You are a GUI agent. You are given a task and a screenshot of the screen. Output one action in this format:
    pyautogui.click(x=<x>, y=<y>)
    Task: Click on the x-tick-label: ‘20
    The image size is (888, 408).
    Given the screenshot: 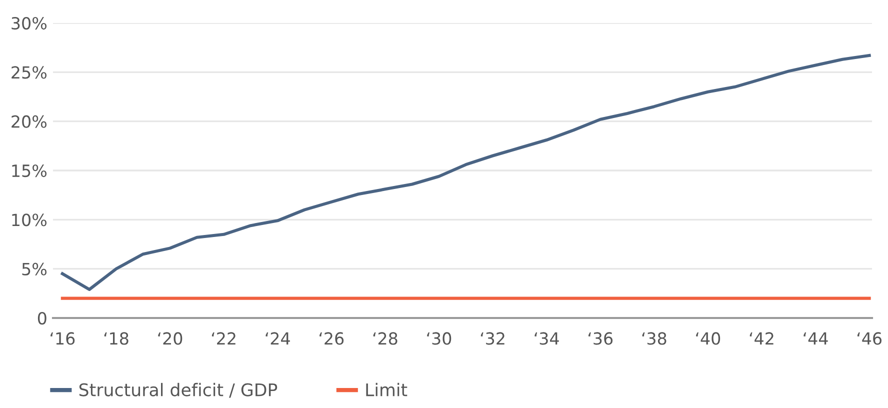 What is the action you would take?
    pyautogui.click(x=170, y=338)
    